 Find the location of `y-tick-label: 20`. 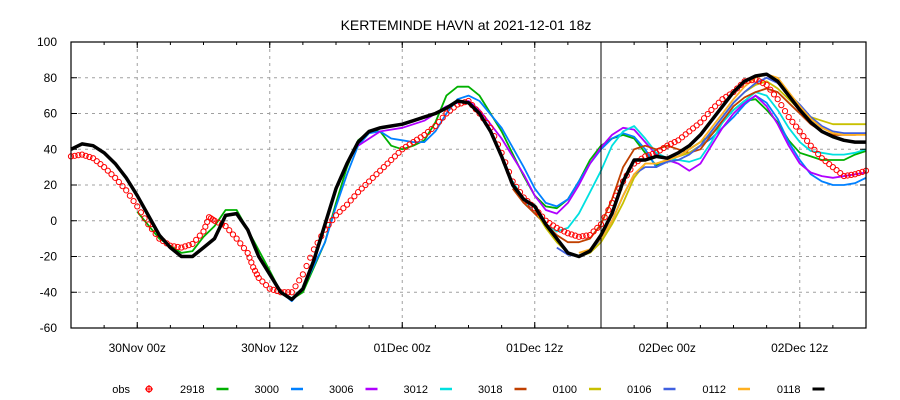

y-tick-label: 20 is located at coordinates (51, 185).